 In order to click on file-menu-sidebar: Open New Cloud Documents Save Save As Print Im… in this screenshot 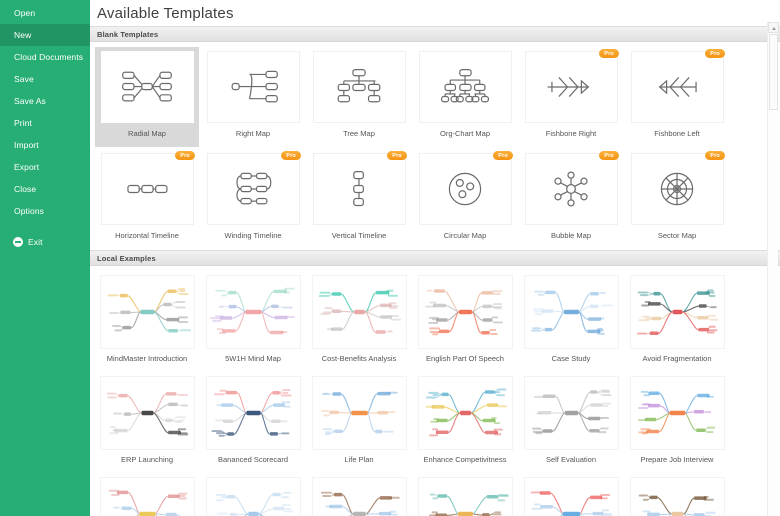, I will do `click(45, 258)`.